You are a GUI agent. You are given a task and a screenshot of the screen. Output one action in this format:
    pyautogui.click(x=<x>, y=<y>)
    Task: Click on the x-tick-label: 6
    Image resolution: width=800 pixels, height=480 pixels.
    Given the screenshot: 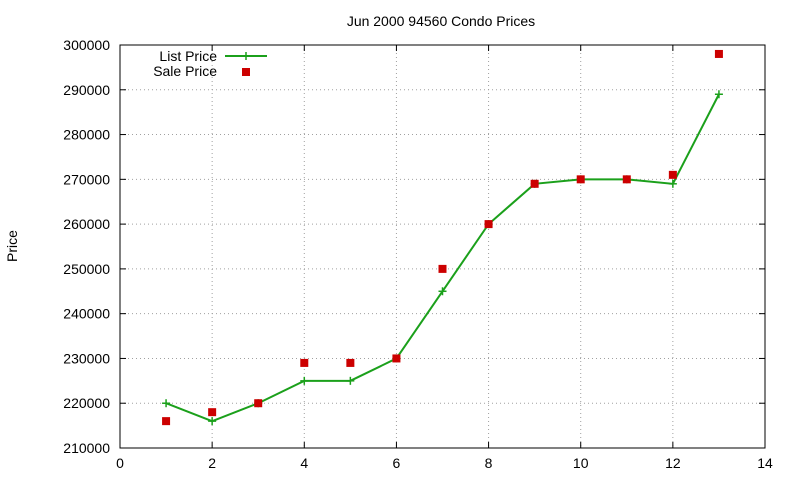 What is the action you would take?
    pyautogui.click(x=397, y=463)
    